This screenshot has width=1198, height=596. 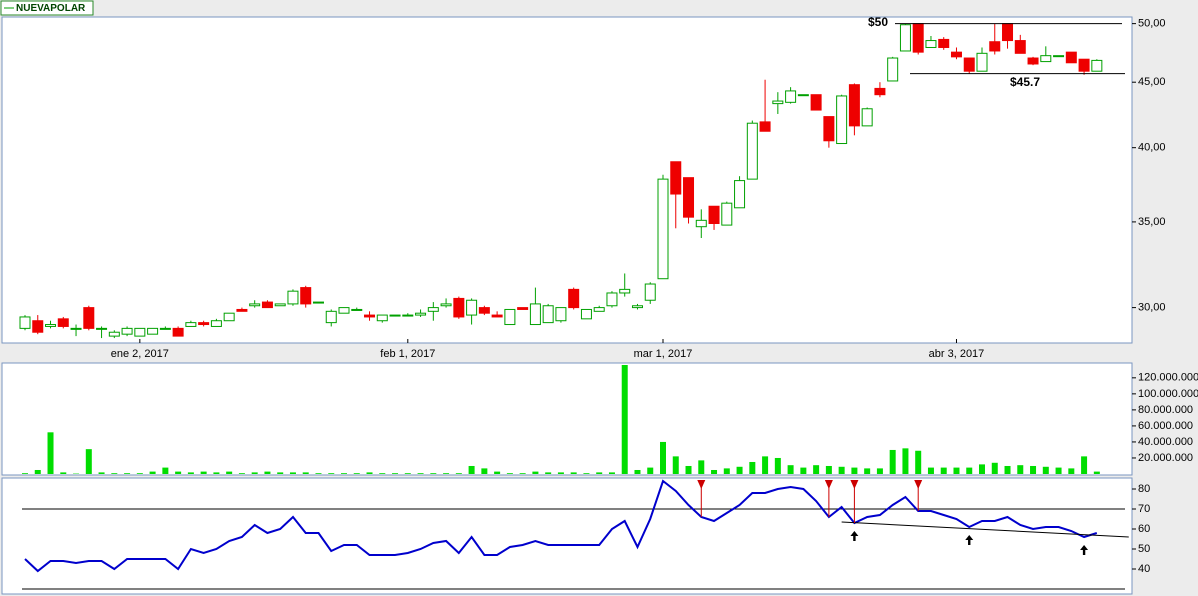 What do you see at coordinates (1165, 458) in the screenshot?
I see `y-tick-label: 20.000.000` at bounding box center [1165, 458].